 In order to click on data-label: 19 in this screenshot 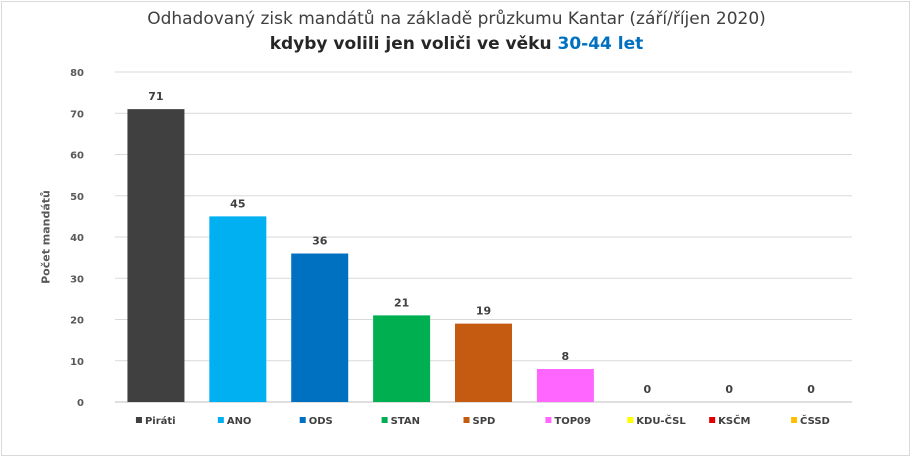, I will do `click(483, 311)`.